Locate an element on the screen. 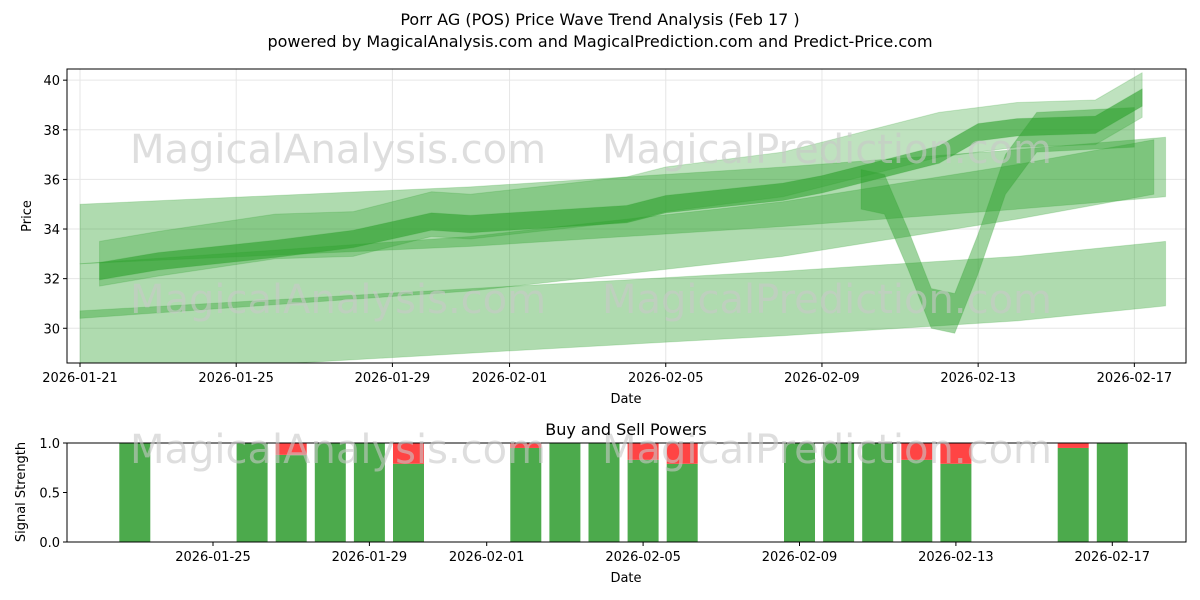 This screenshot has width=1200, height=600. y-tick-label: 34 is located at coordinates (51, 230).